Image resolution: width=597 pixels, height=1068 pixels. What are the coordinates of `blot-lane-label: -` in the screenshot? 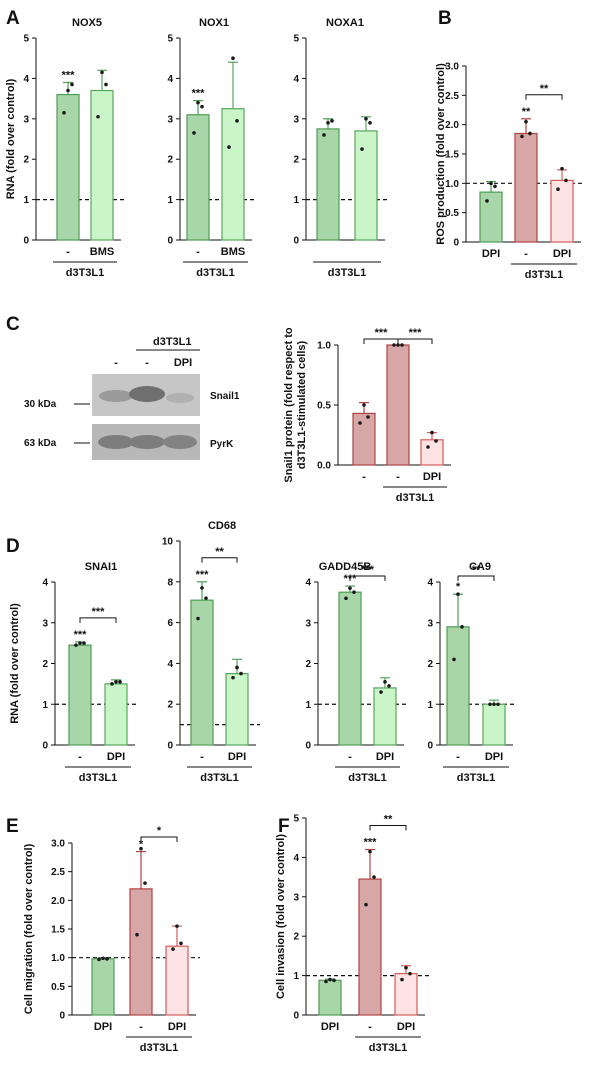 It's located at (116, 363).